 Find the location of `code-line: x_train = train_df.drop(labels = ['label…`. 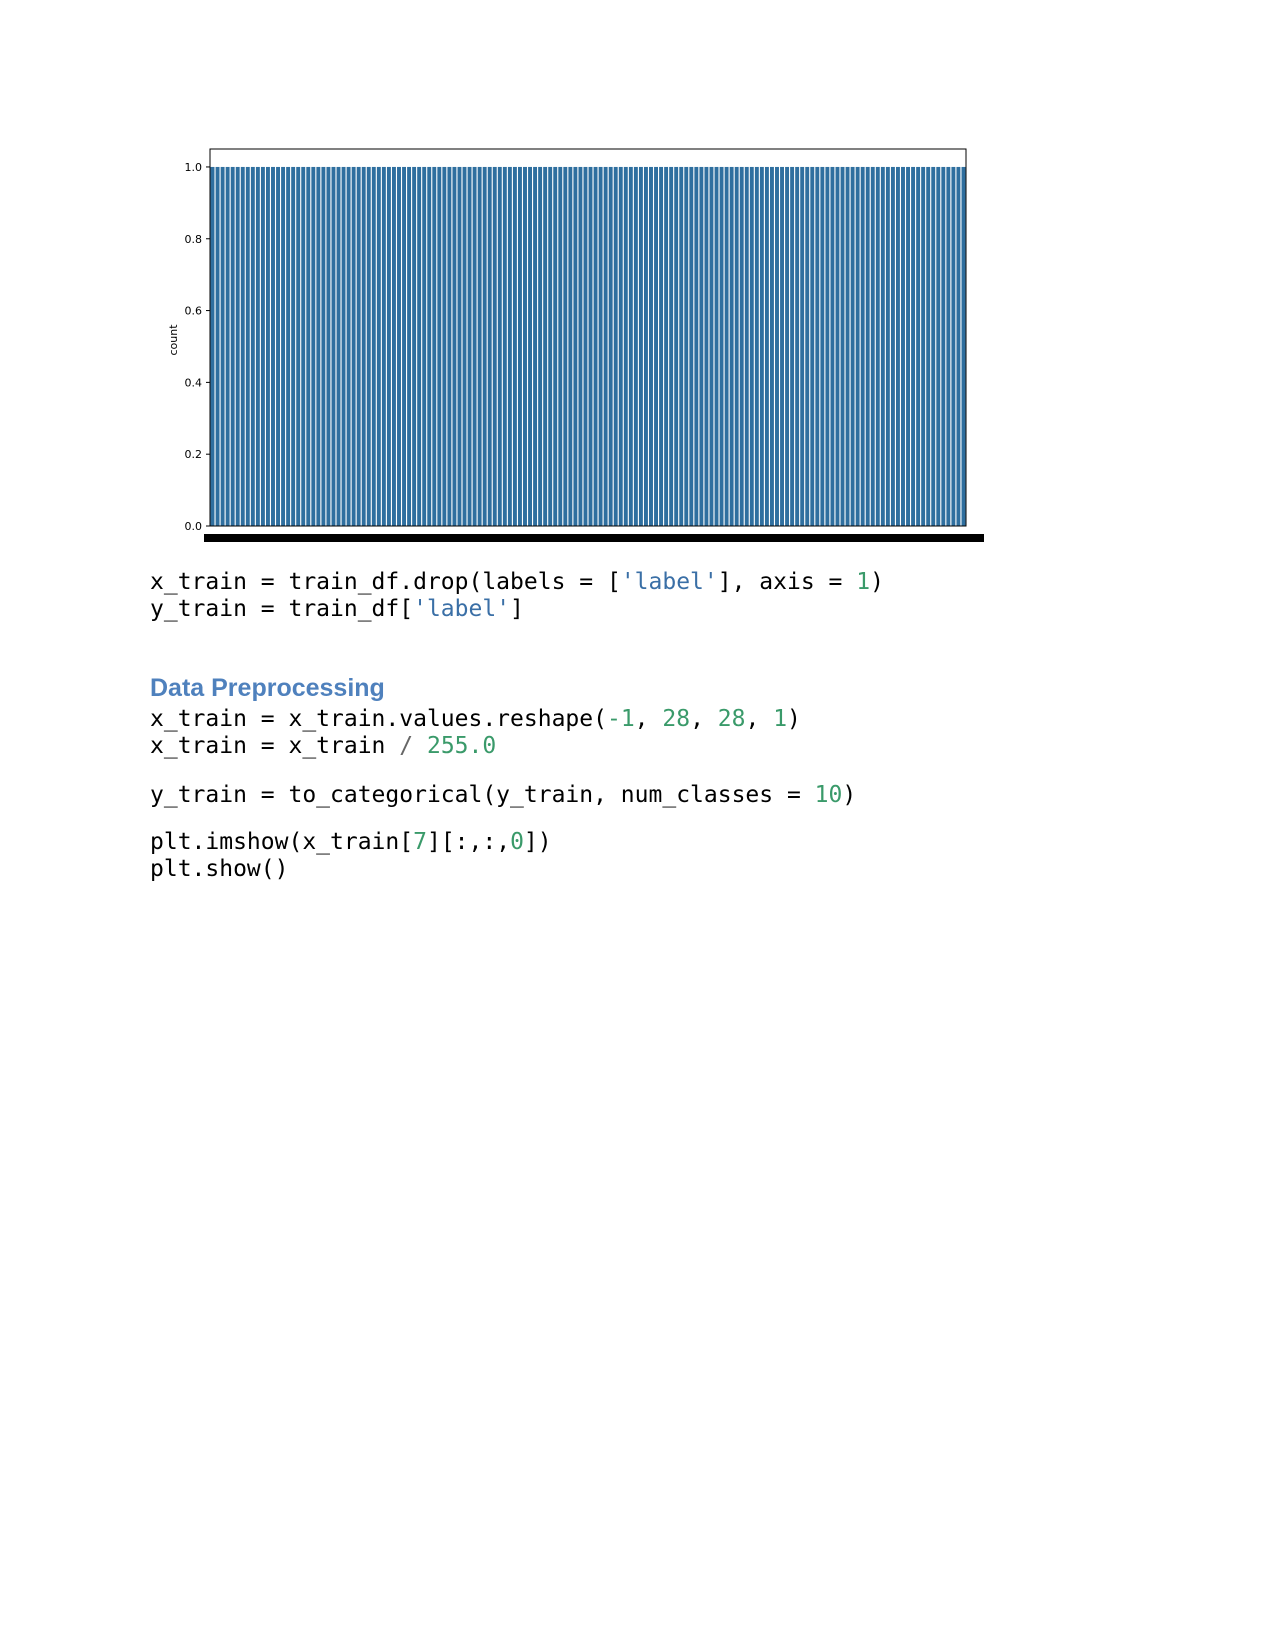

code-line: x_train = train_df.drop(labels = ['label… is located at coordinates (517, 582).